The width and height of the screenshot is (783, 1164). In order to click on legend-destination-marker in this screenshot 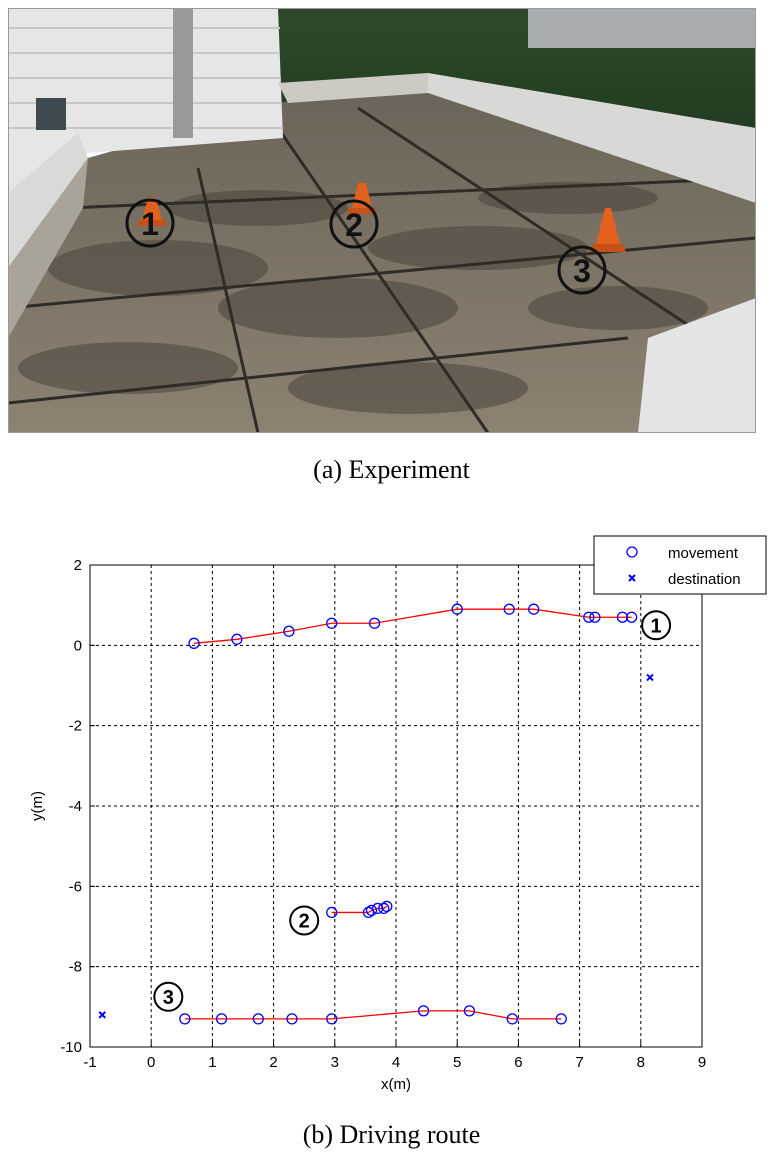, I will do `click(632, 578)`.